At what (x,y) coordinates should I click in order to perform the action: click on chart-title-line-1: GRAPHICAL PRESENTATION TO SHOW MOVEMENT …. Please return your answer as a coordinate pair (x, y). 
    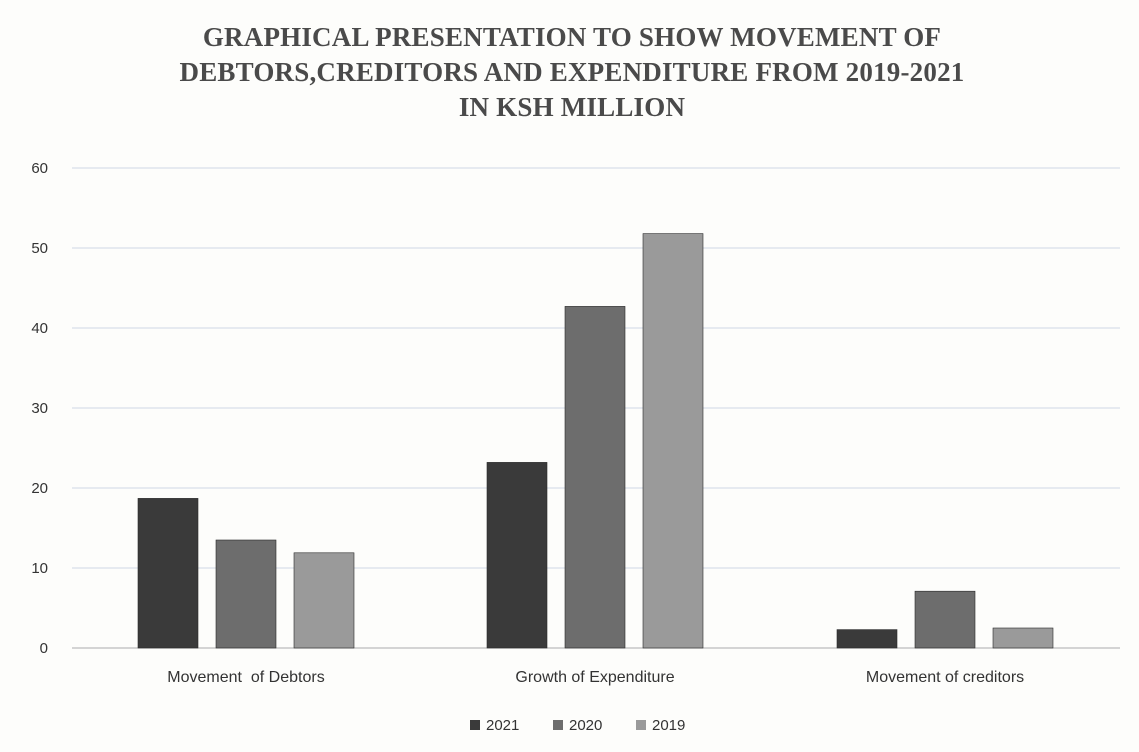
    Looking at the image, I should click on (572, 37).